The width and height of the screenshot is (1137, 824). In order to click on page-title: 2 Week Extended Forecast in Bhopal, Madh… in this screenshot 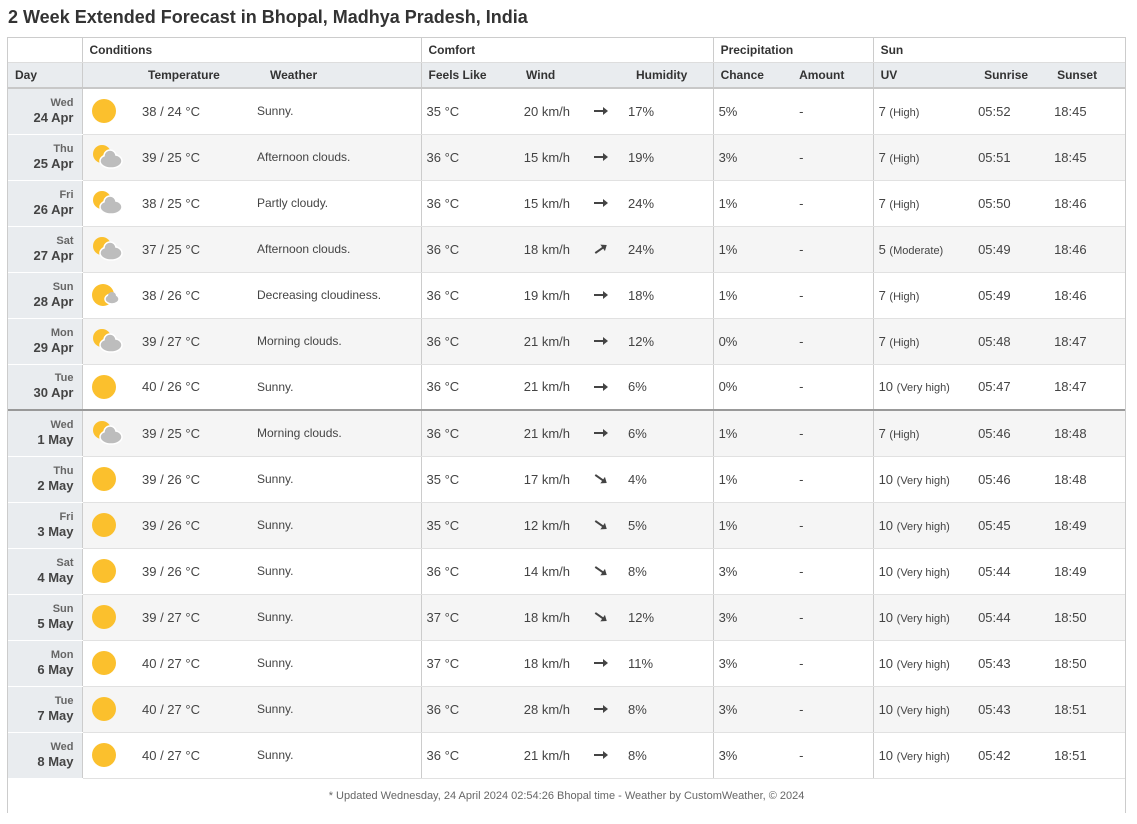, I will do `click(268, 17)`.